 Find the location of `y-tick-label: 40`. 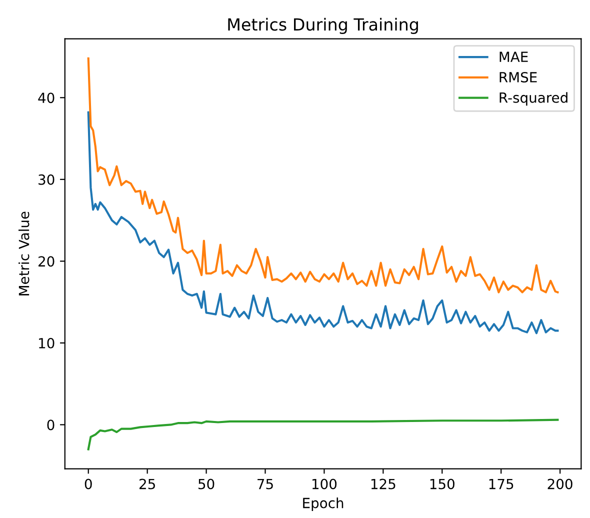

y-tick-label: 40 is located at coordinates (46, 98).